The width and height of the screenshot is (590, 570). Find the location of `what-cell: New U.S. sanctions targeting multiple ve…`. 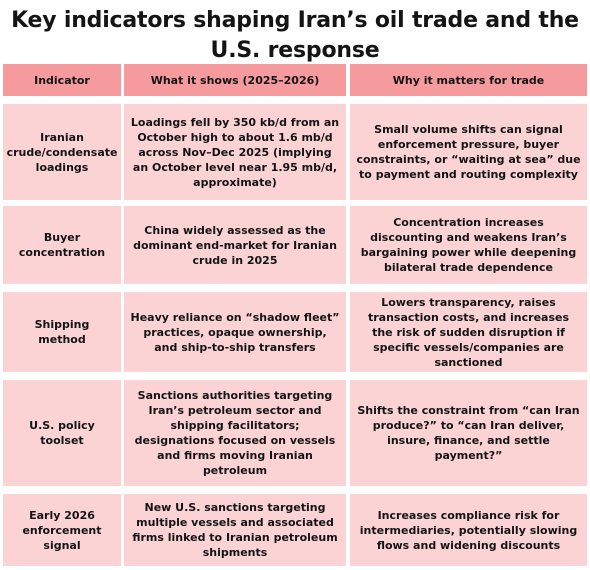

what-cell: New U.S. sanctions targeting multiple ve… is located at coordinates (235, 530).